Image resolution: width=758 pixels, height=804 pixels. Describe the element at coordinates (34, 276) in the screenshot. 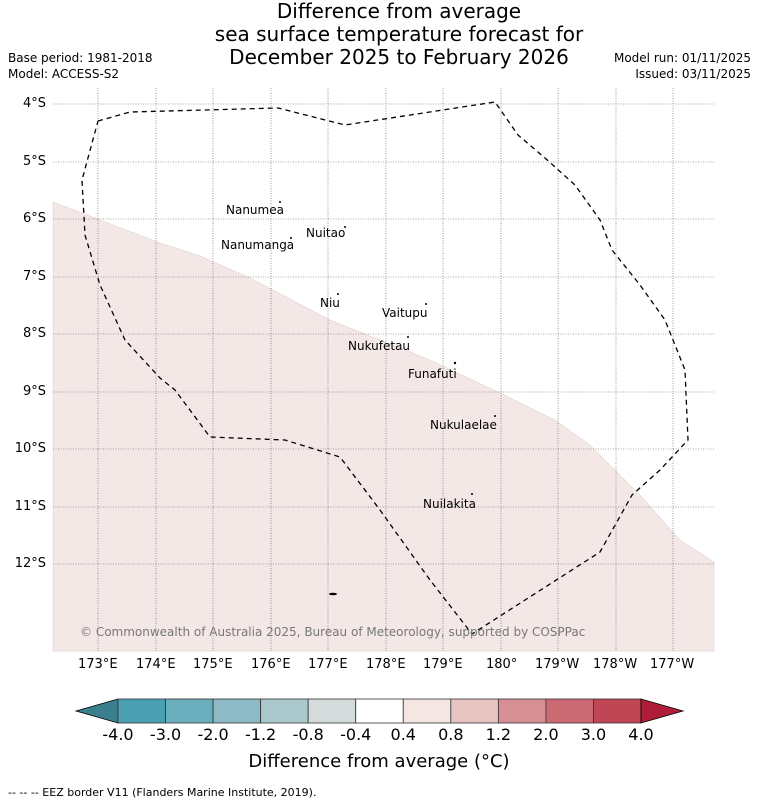

I see `lat-label: 7°S` at that location.